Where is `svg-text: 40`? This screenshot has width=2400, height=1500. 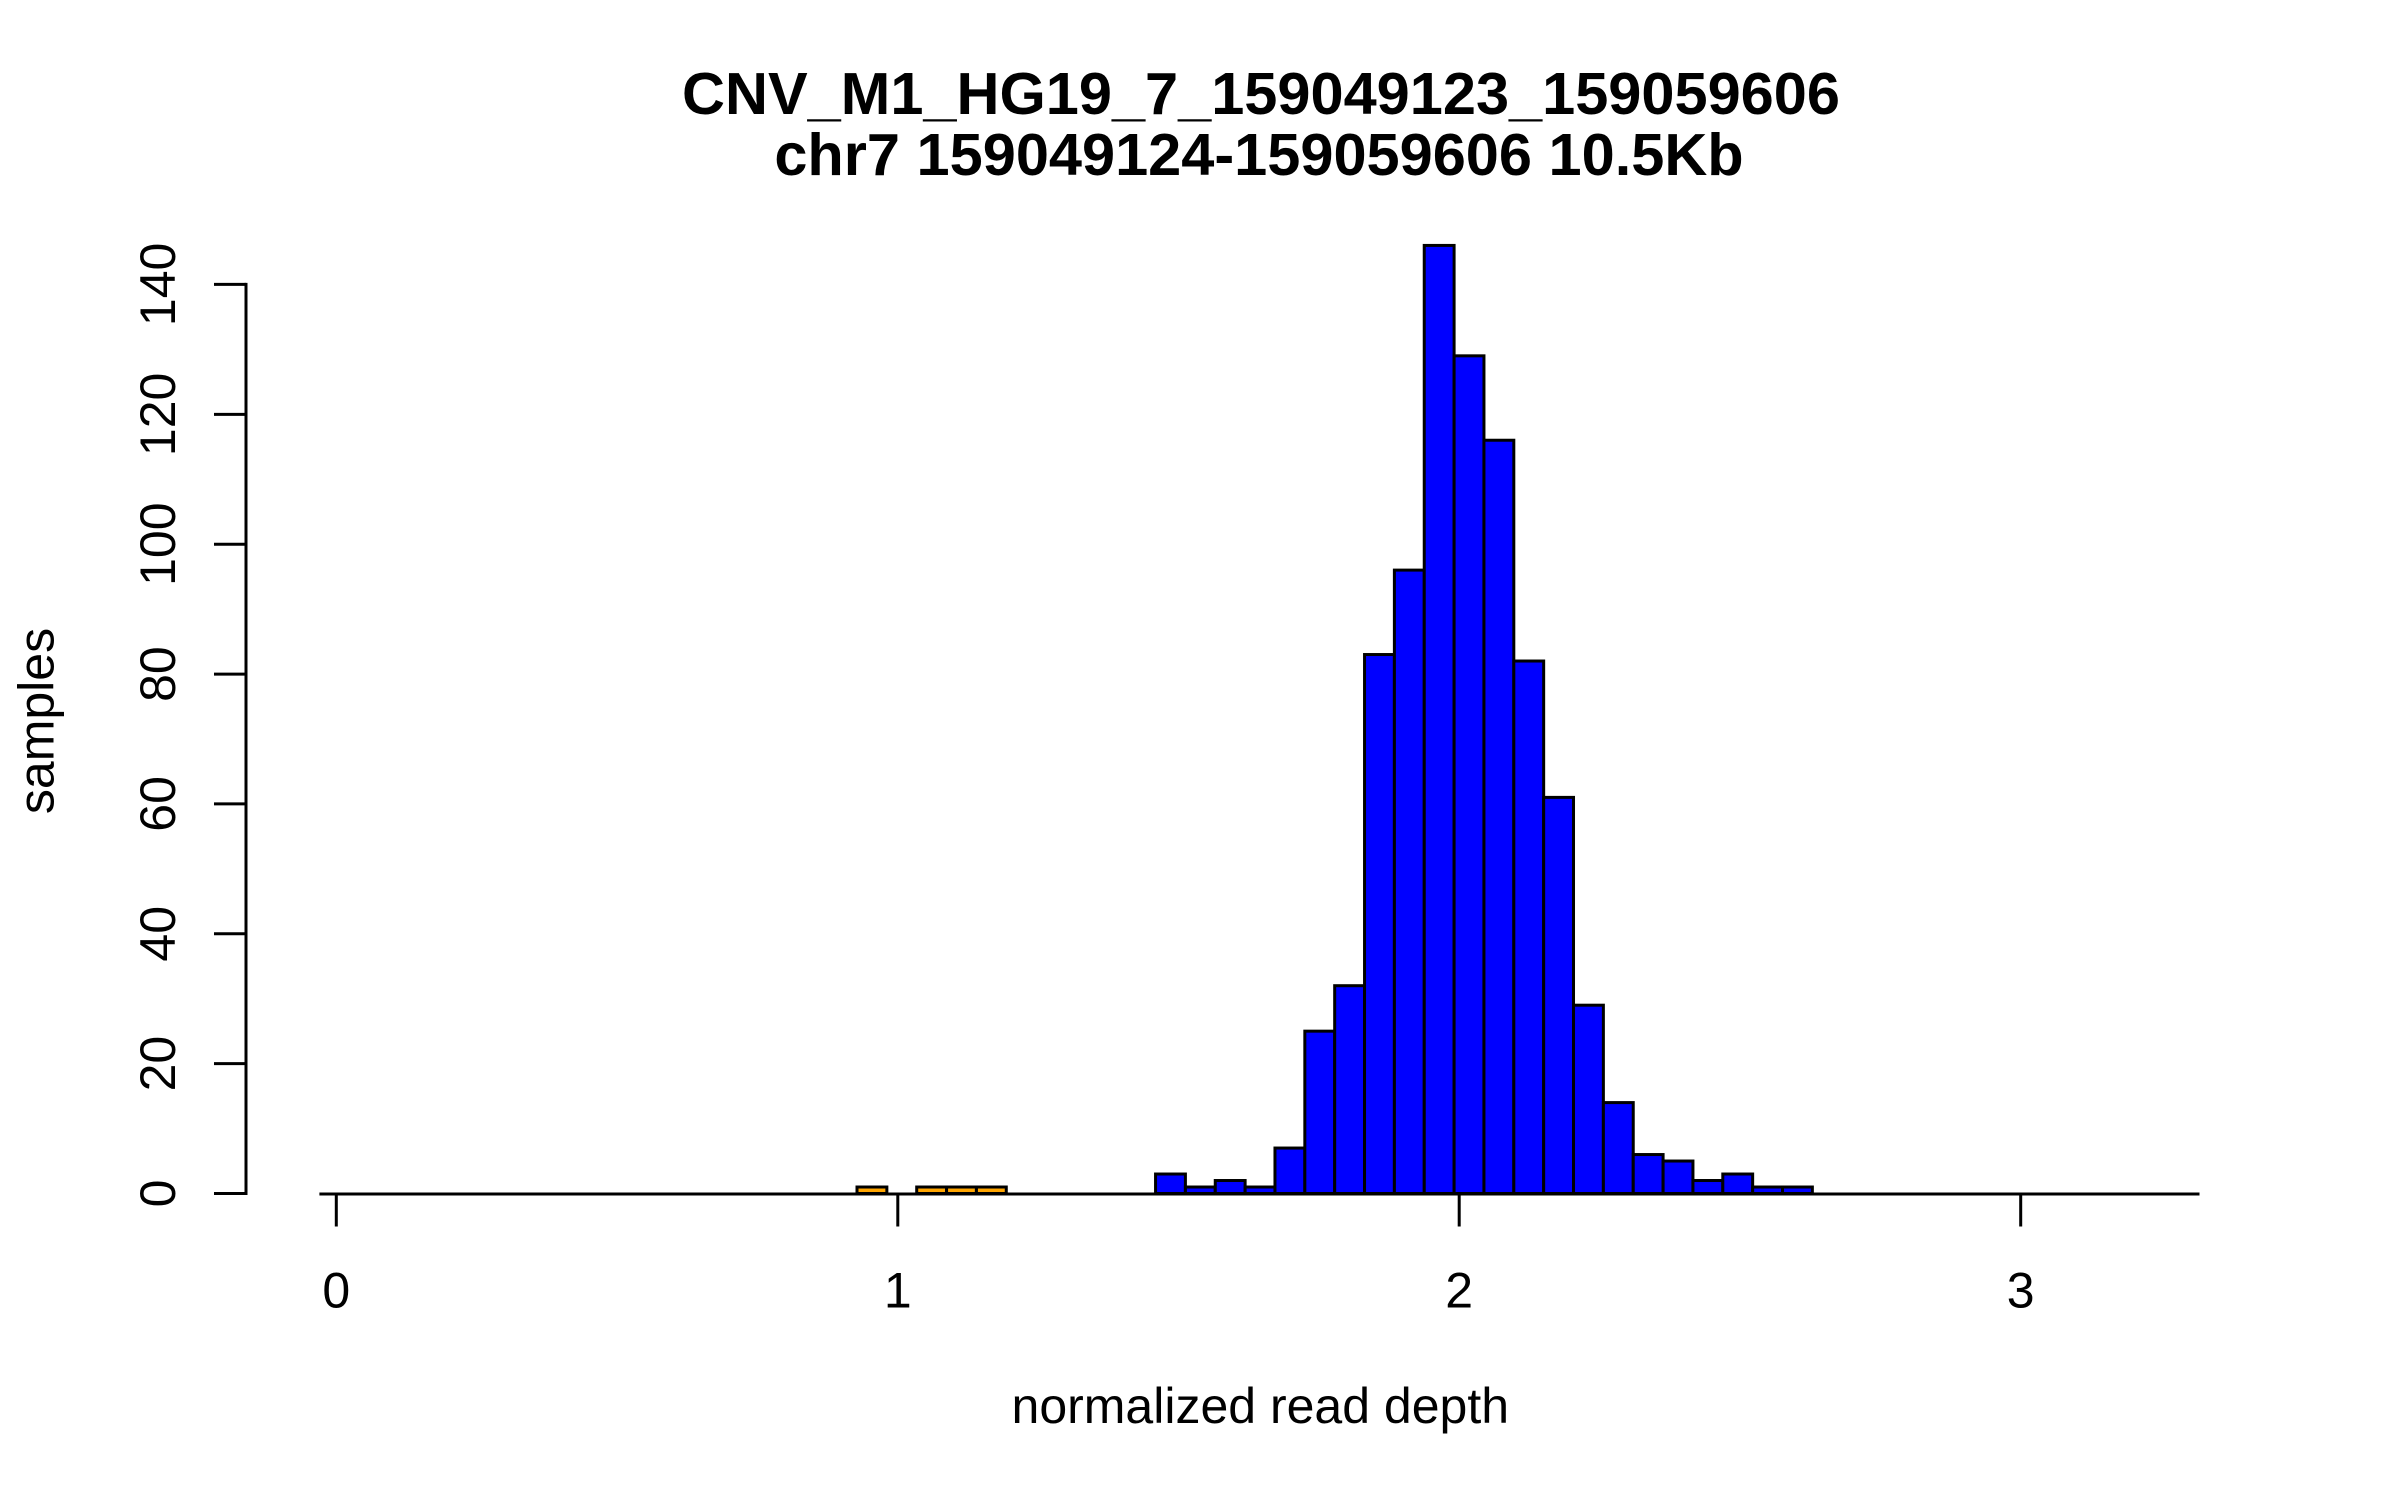
svg-text: 40 is located at coordinates (158, 934).